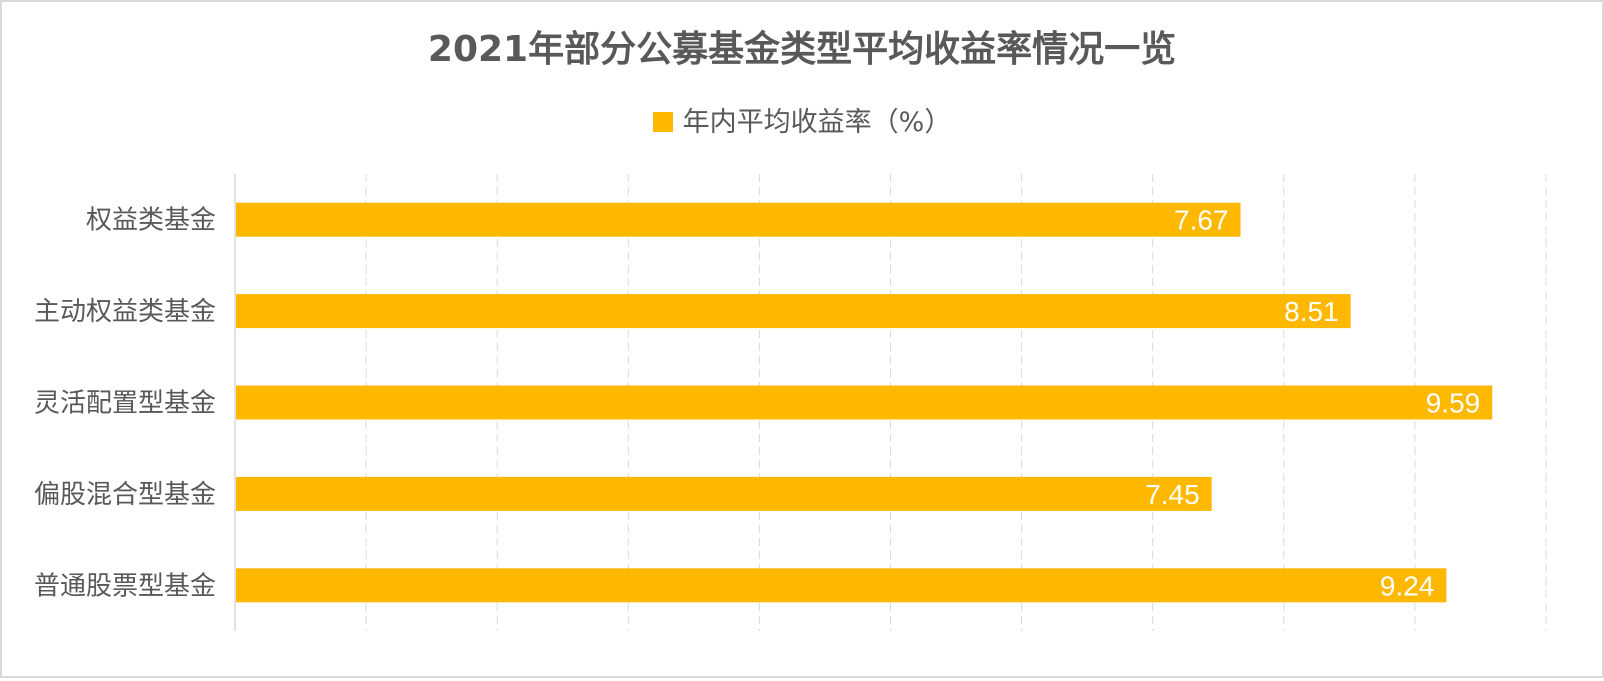  Describe the element at coordinates (802, 49) in the screenshot. I see `chart-title: 2021年部分公募基金类型平均收益率情况一览` at that location.